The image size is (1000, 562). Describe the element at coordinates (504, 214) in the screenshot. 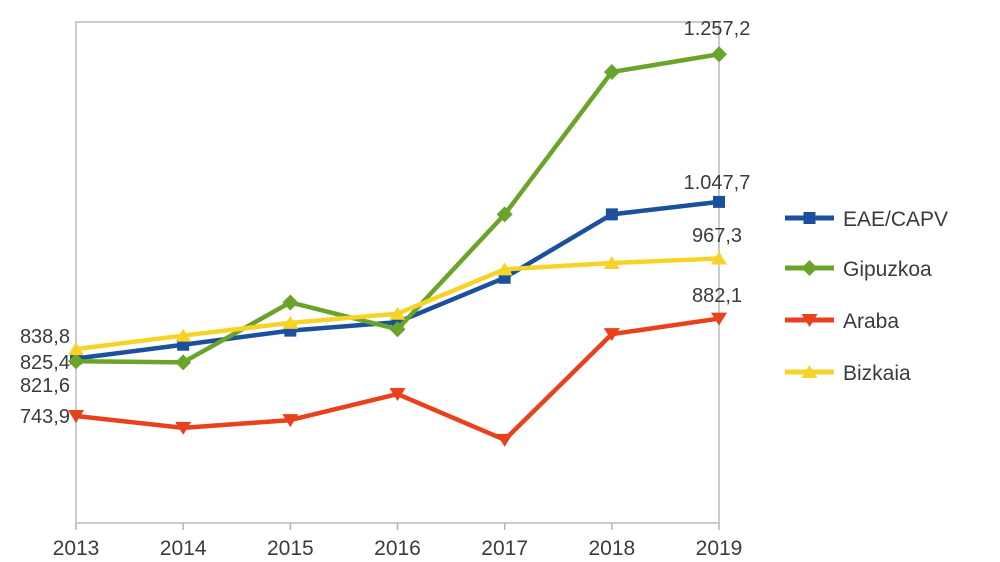

I see `data-point-marker-gipuzkoa-2017` at that location.